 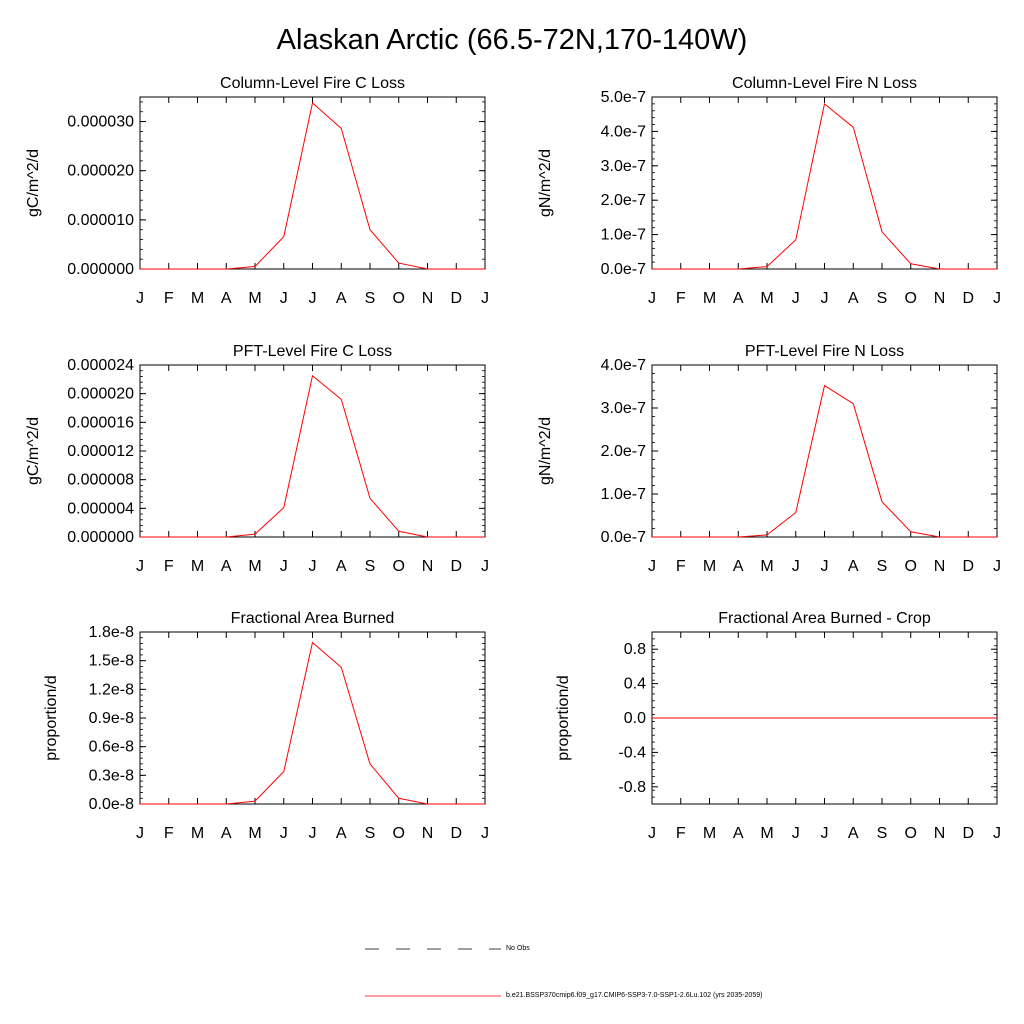 I want to click on y-tick-label: -0.4, so click(x=632, y=752).